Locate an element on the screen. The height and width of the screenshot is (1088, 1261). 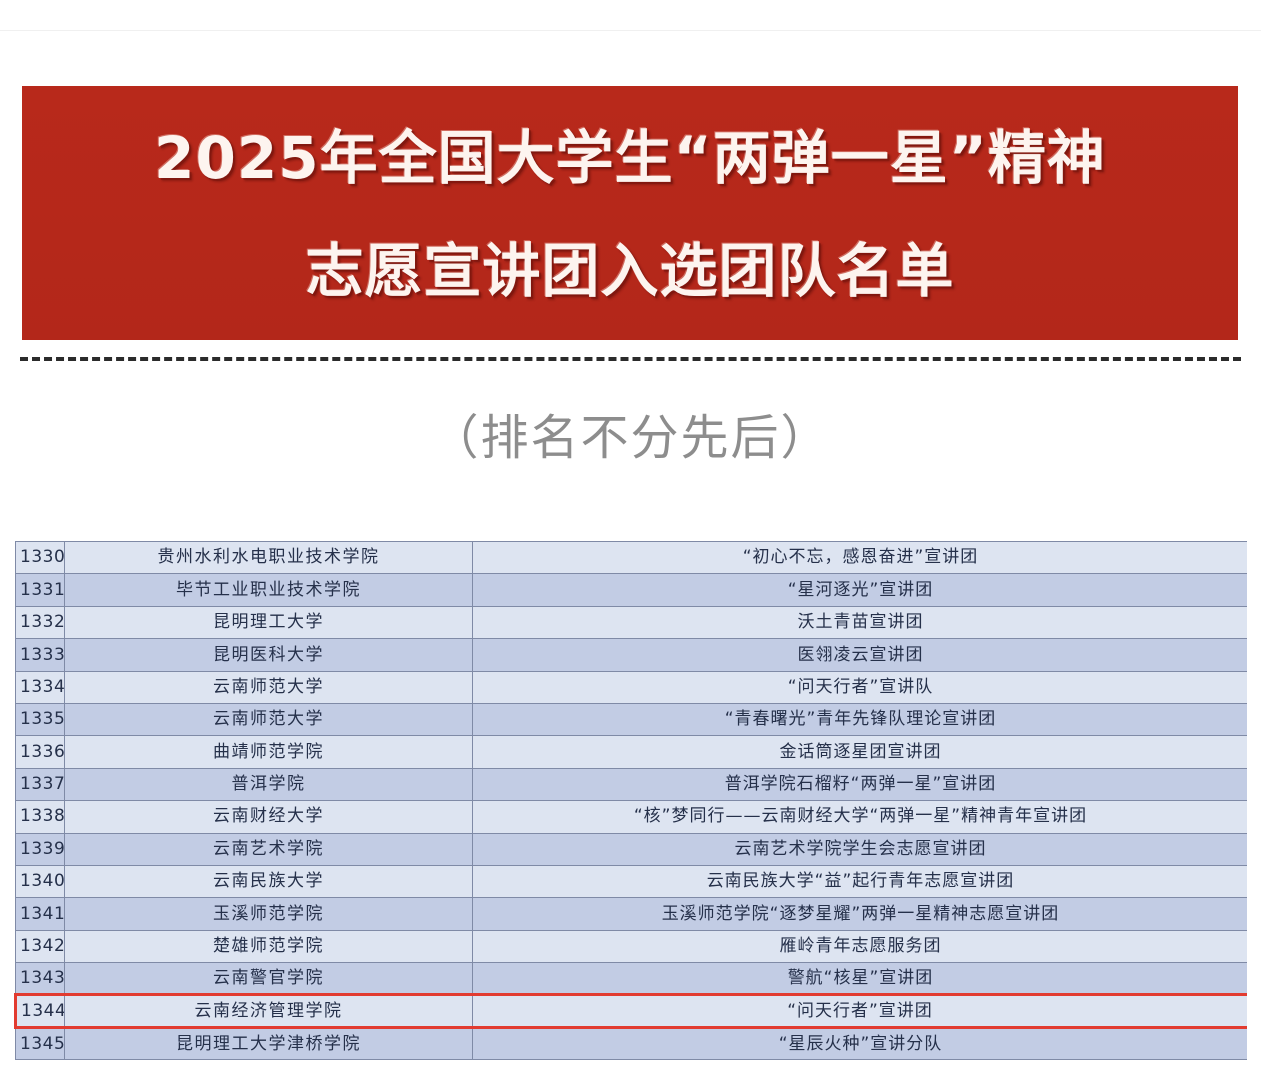
row-team-cell: 雁岭青年志愿服务团 is located at coordinates (859, 946).